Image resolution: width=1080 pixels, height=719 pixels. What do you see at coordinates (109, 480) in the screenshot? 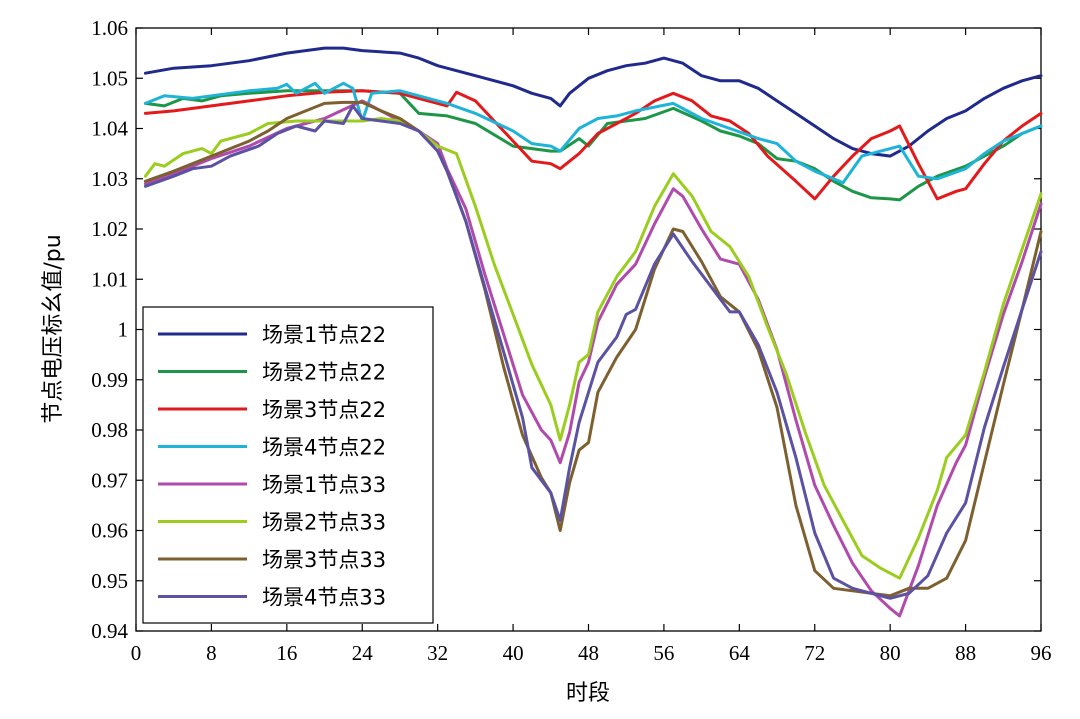
I see `y-tick-label: 0.97` at bounding box center [109, 480].